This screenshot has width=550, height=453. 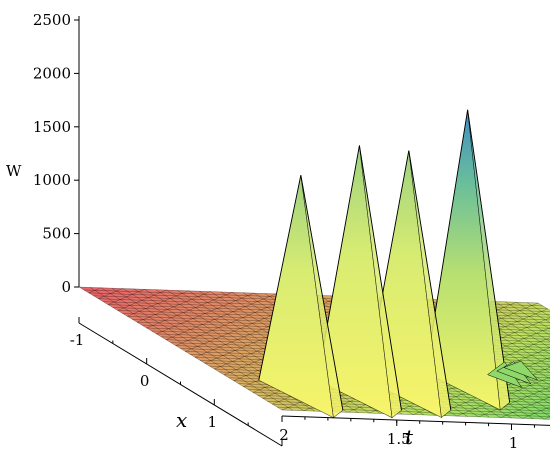 I want to click on t-axis-line, so click(x=415, y=420).